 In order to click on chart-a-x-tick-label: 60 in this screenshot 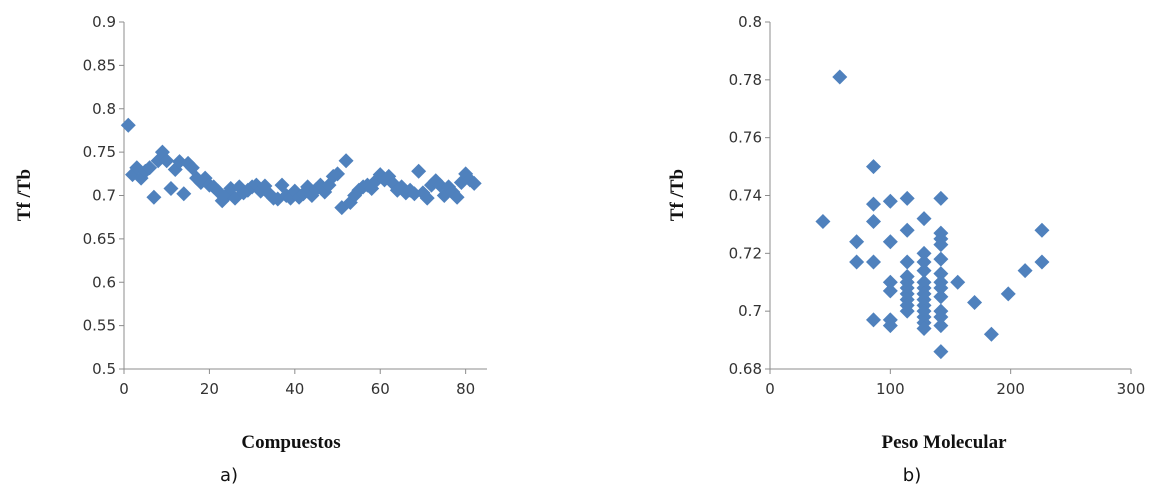, I will do `click(380, 389)`.